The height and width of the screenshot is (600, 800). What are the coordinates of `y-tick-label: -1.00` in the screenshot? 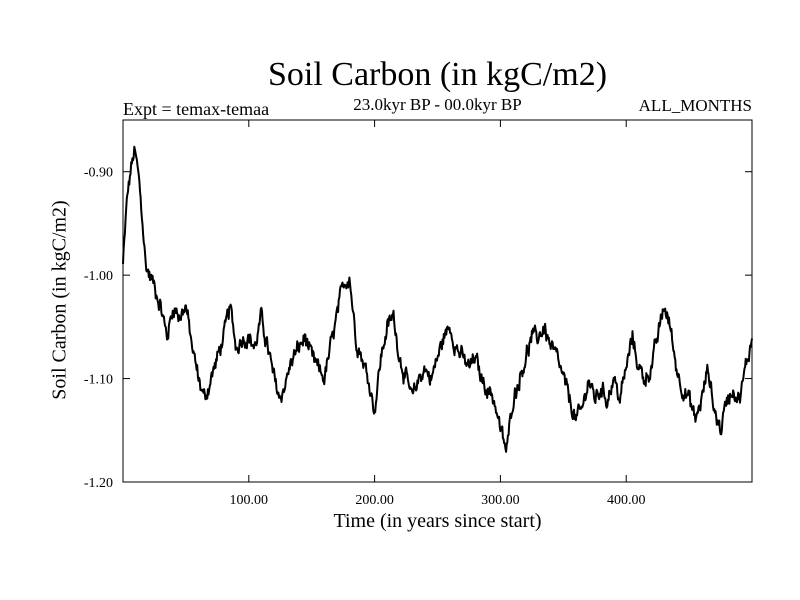 It's located at (98, 276).